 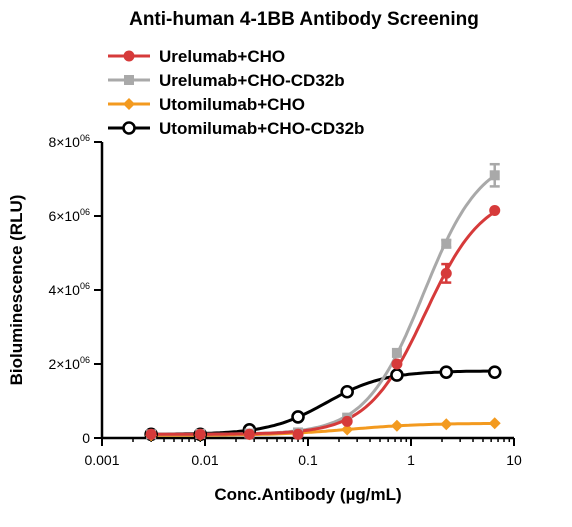 I want to click on y-axis-label: Bioluminescence (RLU), so click(x=16, y=290).